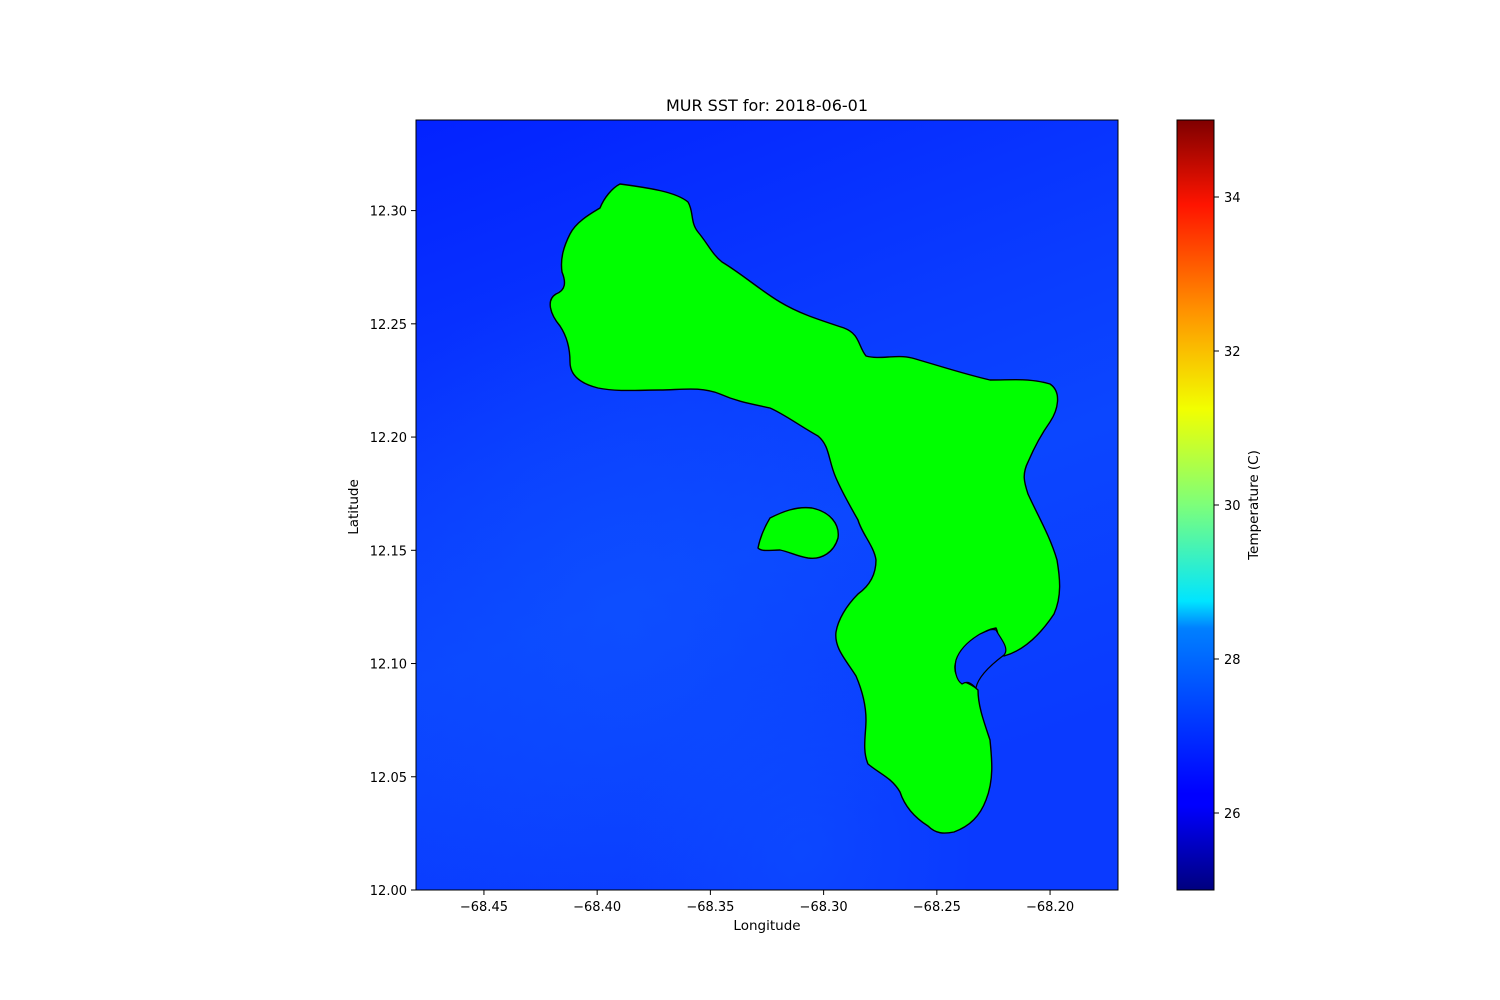 This screenshot has width=1500, height=1000. Describe the element at coordinates (1232, 660) in the screenshot. I see `colorbar-tick-label: 28` at that location.